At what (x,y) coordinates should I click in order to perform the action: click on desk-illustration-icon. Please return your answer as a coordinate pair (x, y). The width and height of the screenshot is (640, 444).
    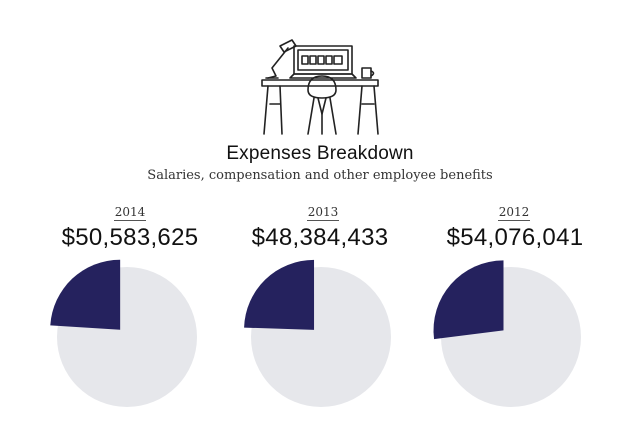
    Looking at the image, I should click on (320, 87).